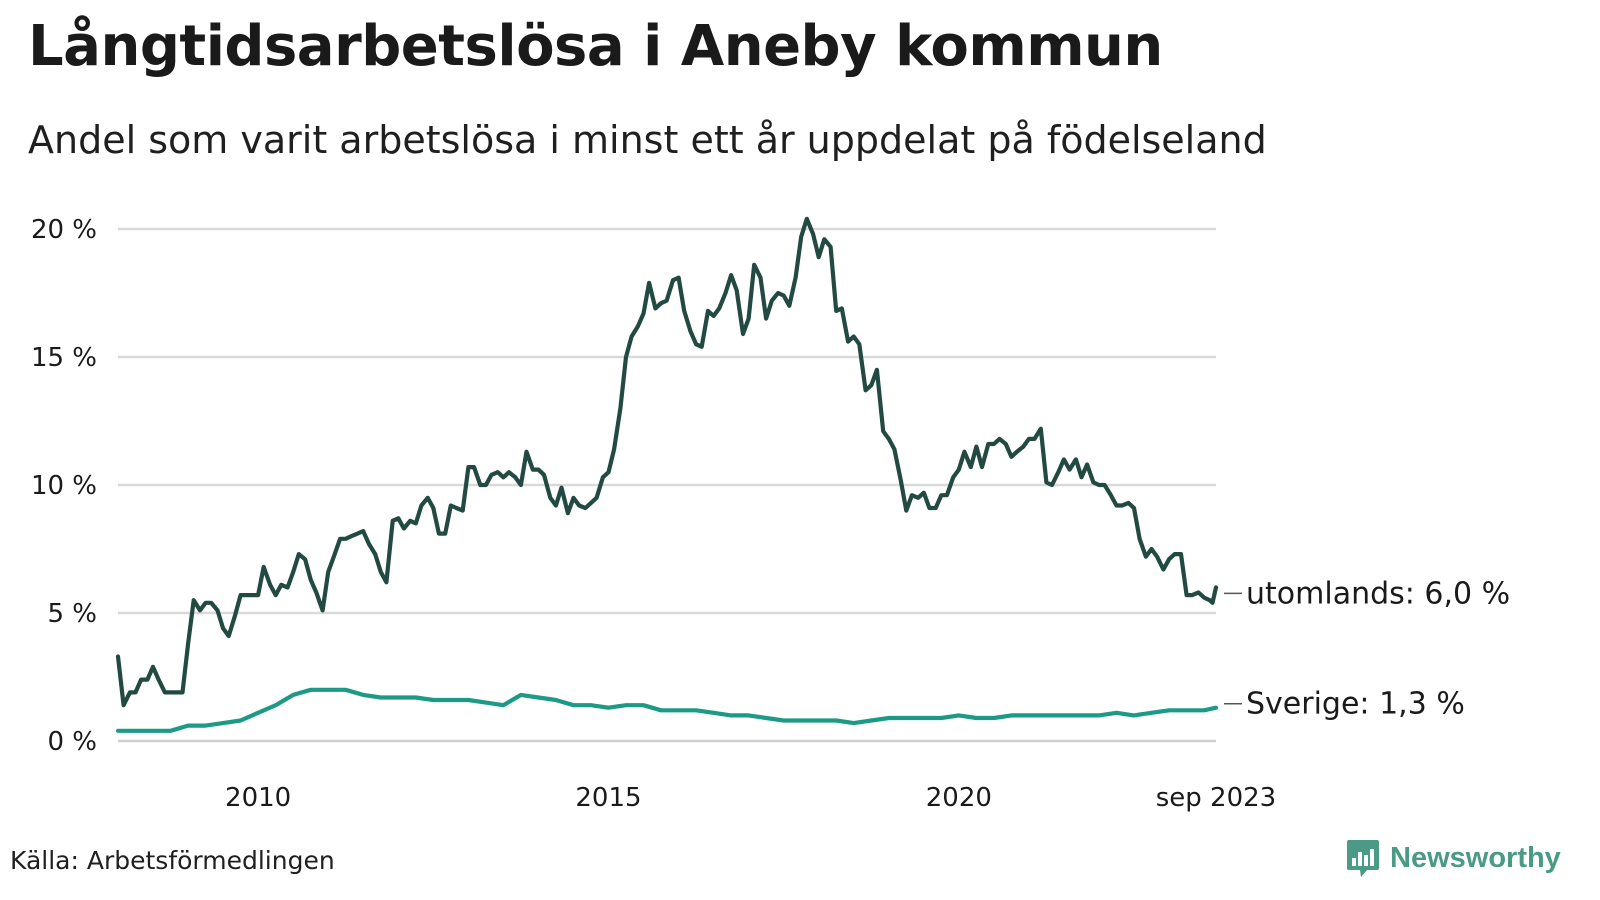 This screenshot has width=1600, height=900. Describe the element at coordinates (595, 46) in the screenshot. I see `chart-title: Långtidsarbetslösa i Aneby kommun` at that location.